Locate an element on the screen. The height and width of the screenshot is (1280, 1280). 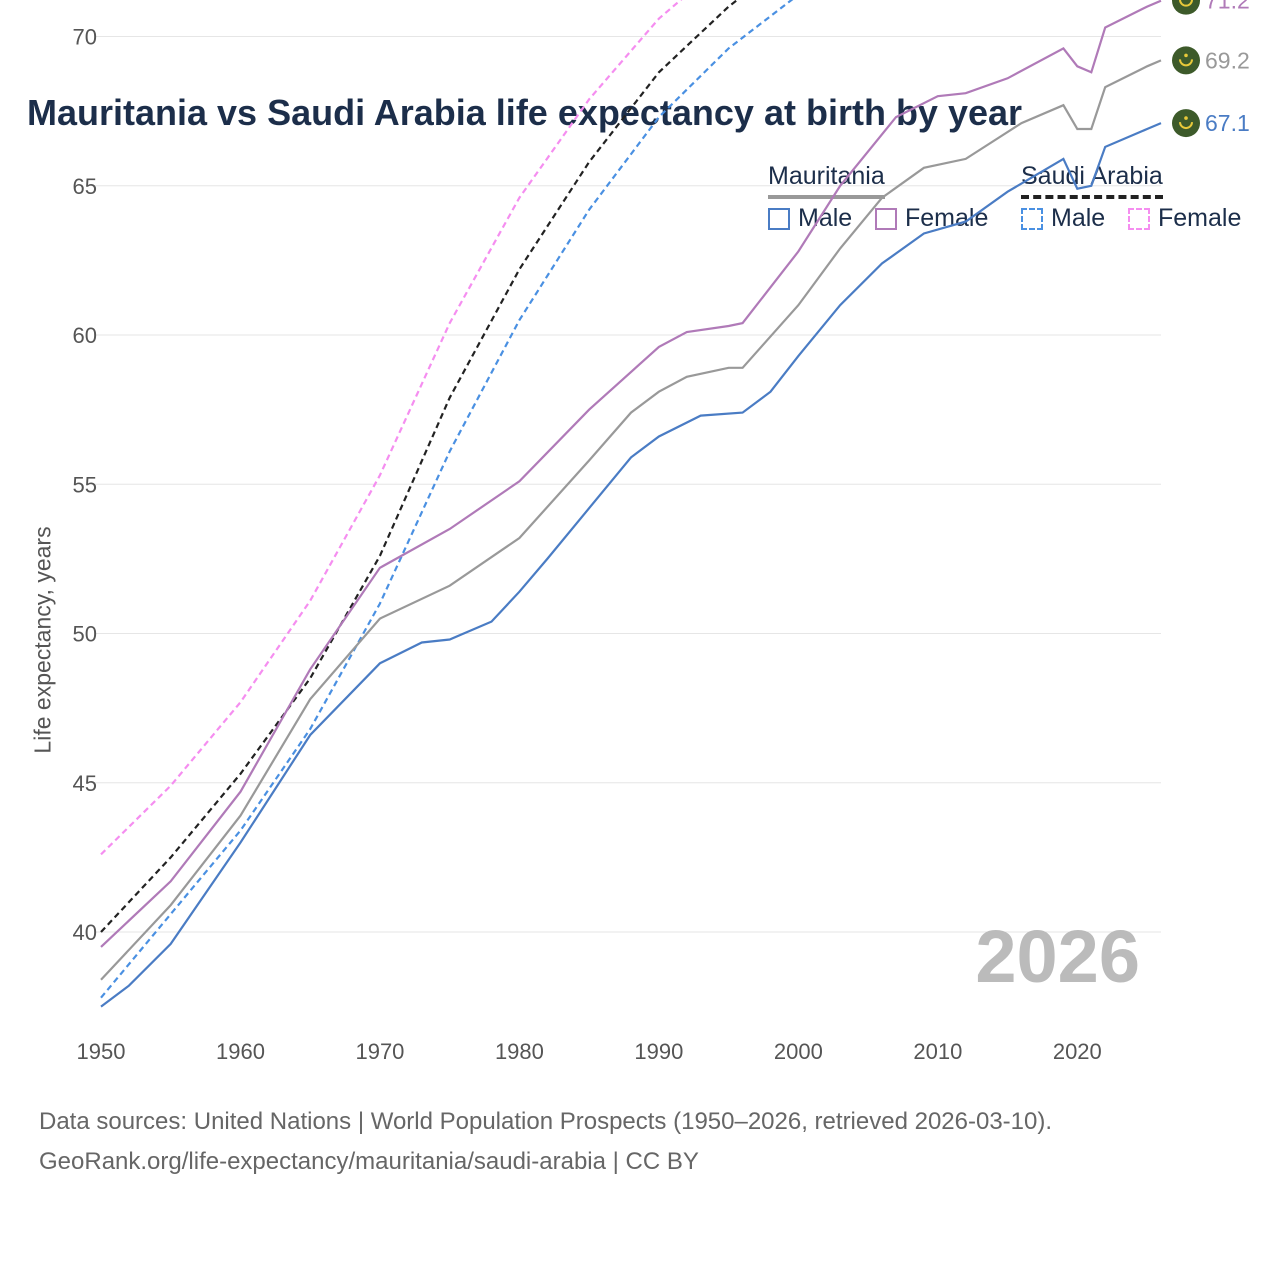
legend-item-saudi-male: Male is located at coordinates (1063, 218).